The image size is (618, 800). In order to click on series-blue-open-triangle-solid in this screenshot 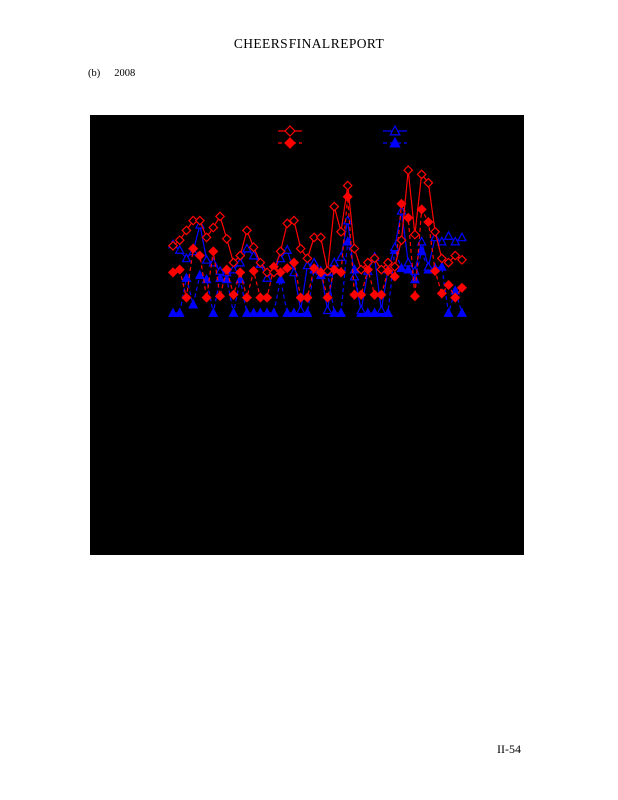, I will do `click(317, 260)`.